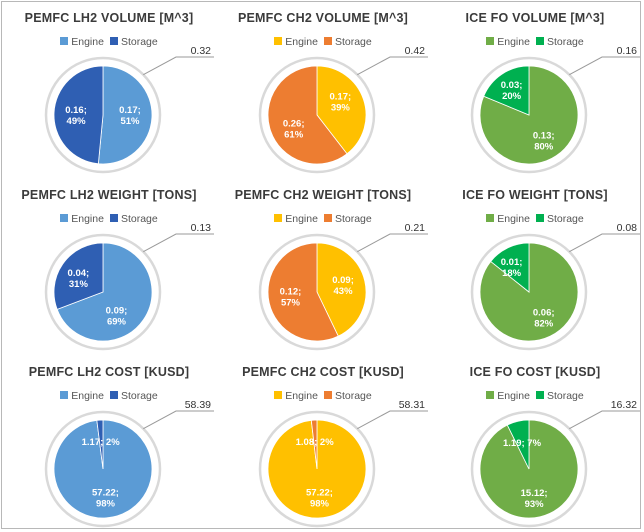  Describe the element at coordinates (341, 97) in the screenshot. I see `slice-value-text: 0.17;` at that location.